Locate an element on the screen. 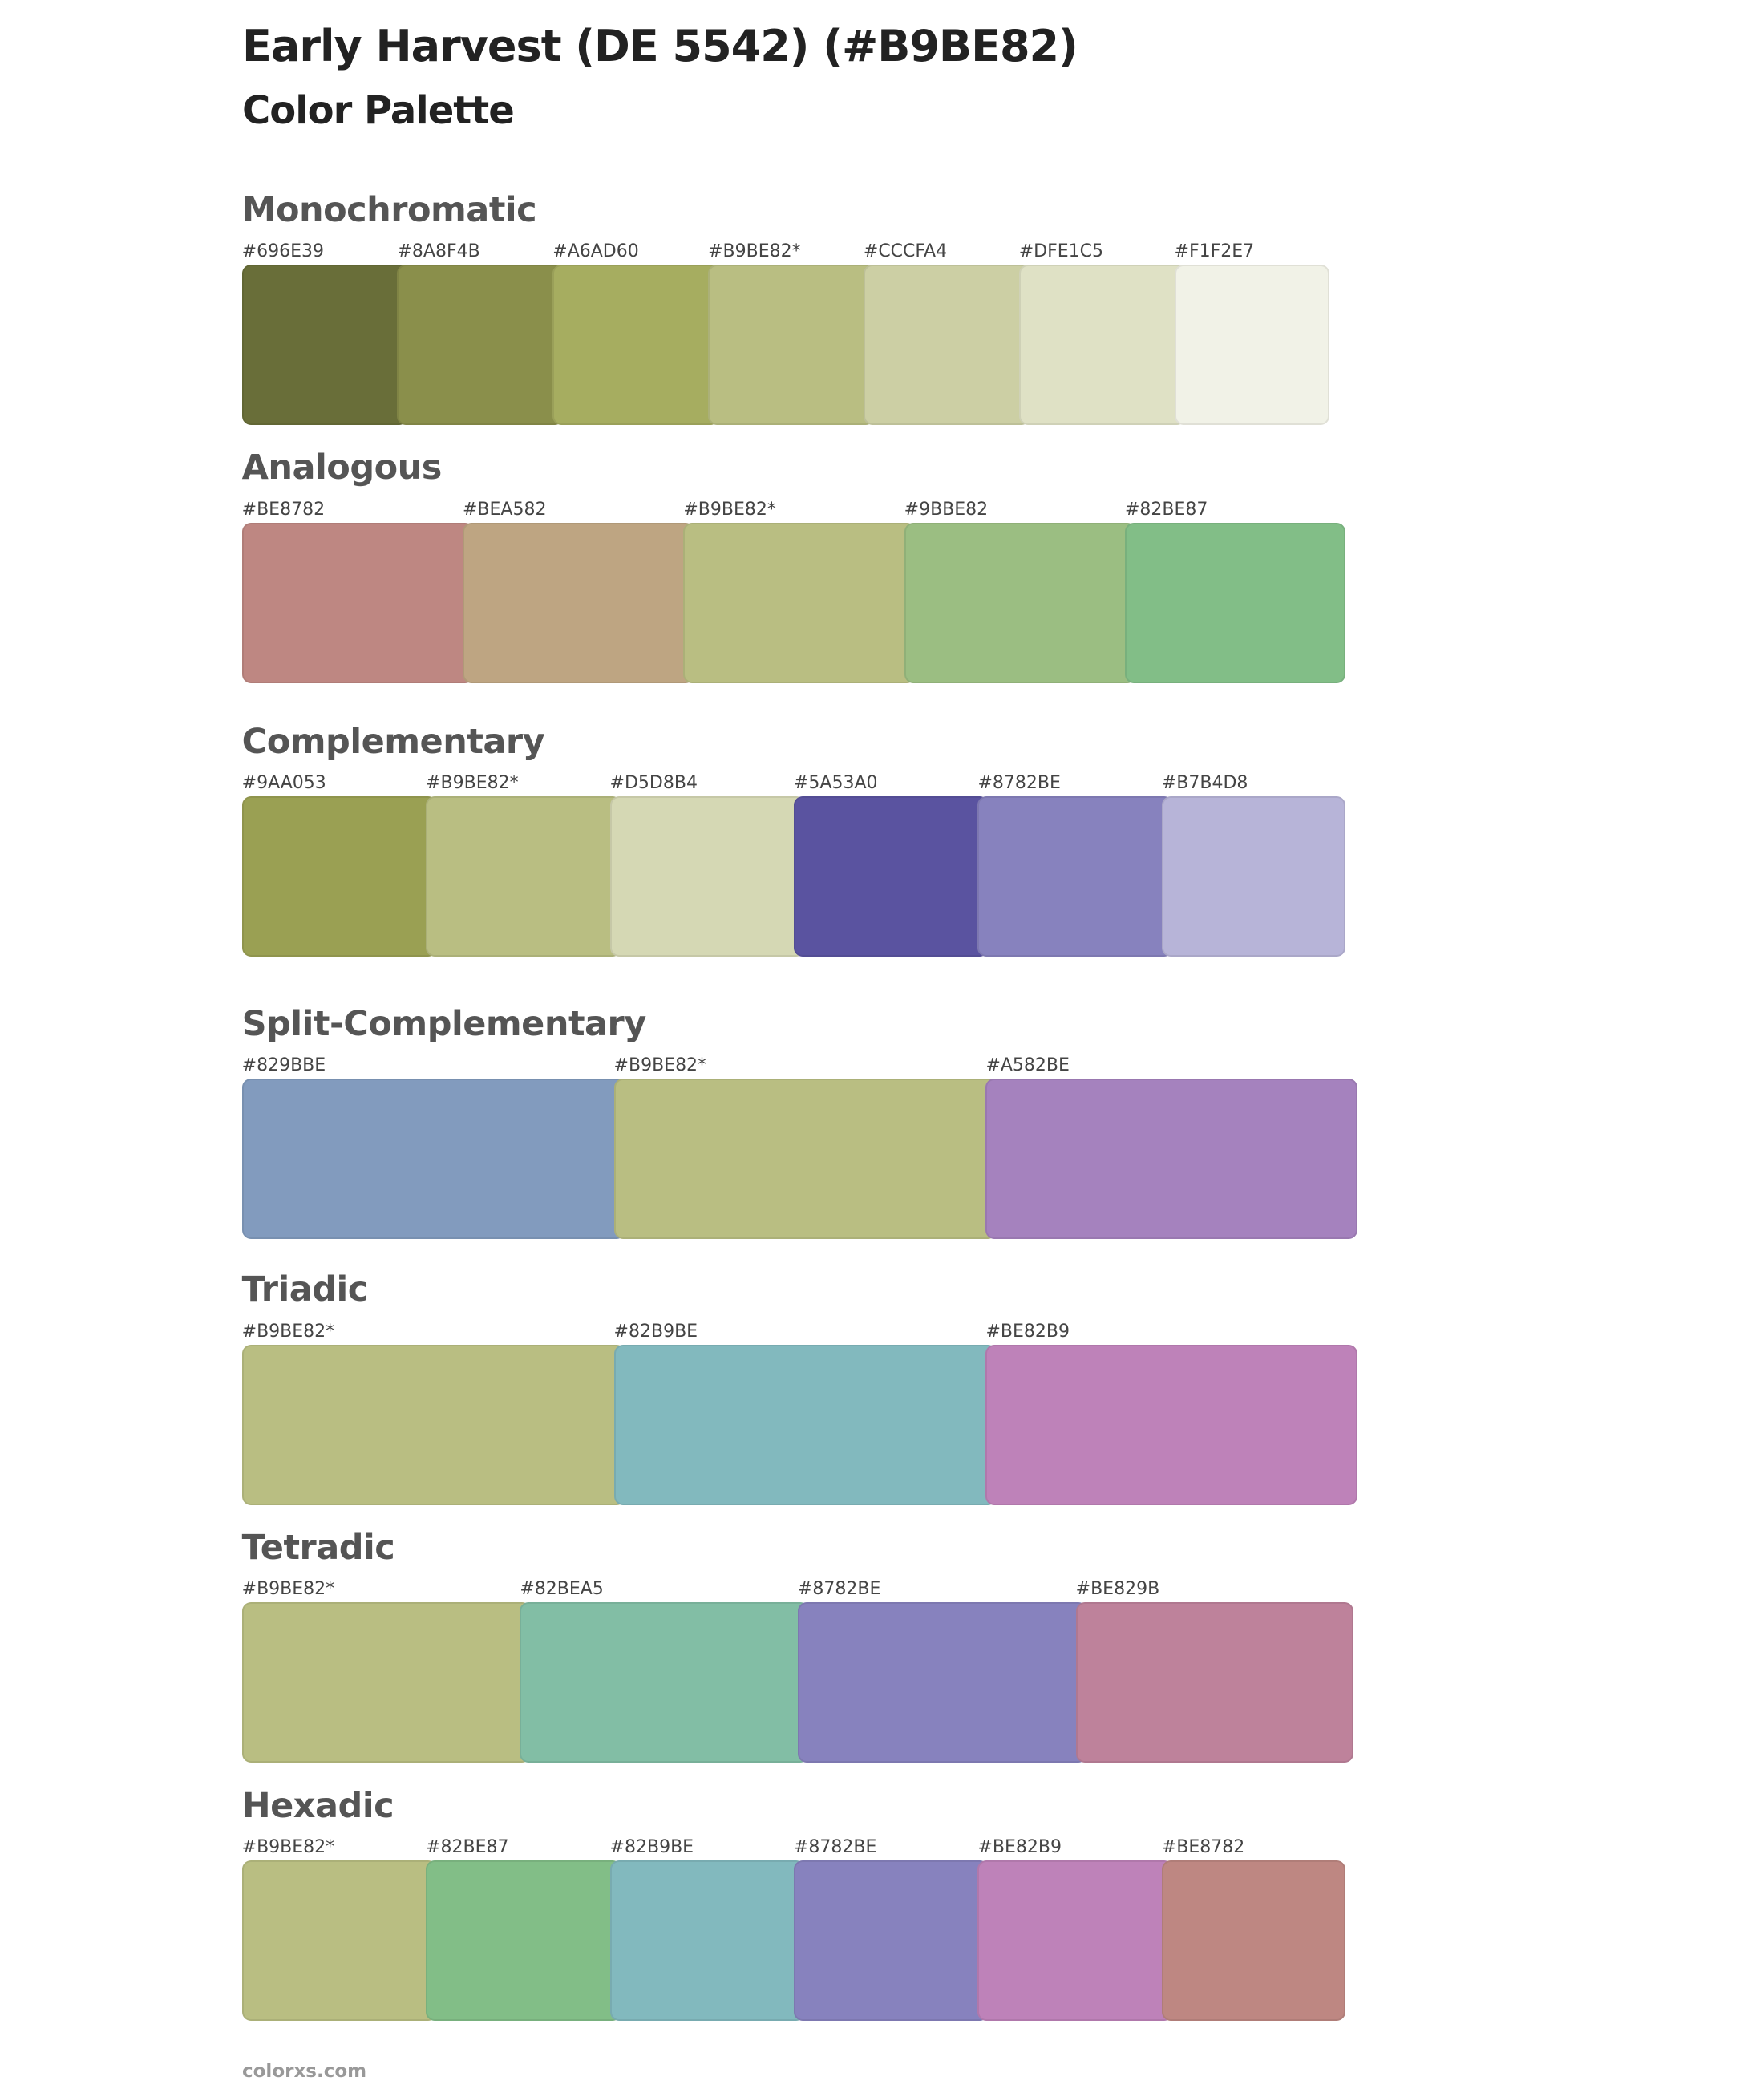  swatch-label: #F1F2E7 is located at coordinates (1214, 251).